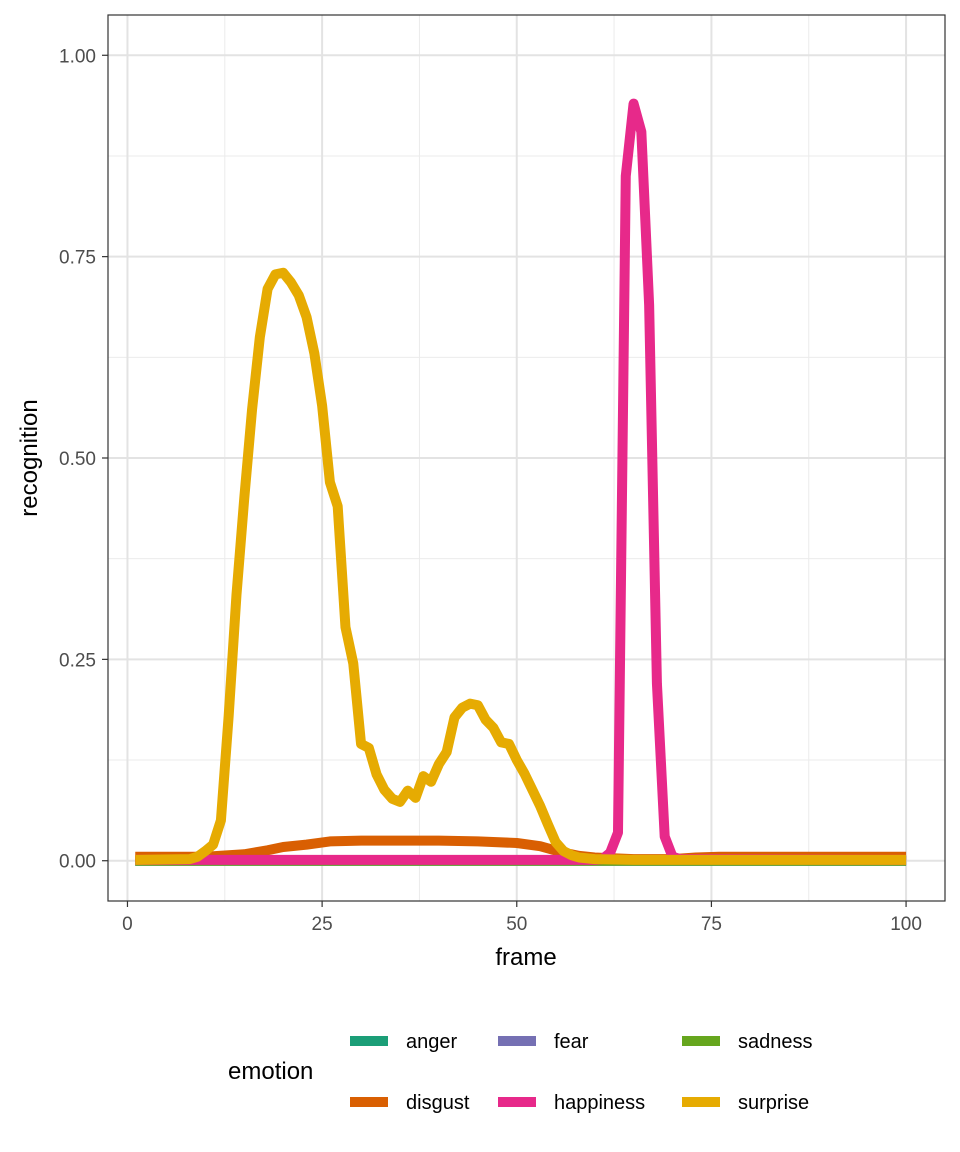 The image size is (960, 1152). What do you see at coordinates (773, 1103) in the screenshot?
I see `legend-label: surprise` at bounding box center [773, 1103].